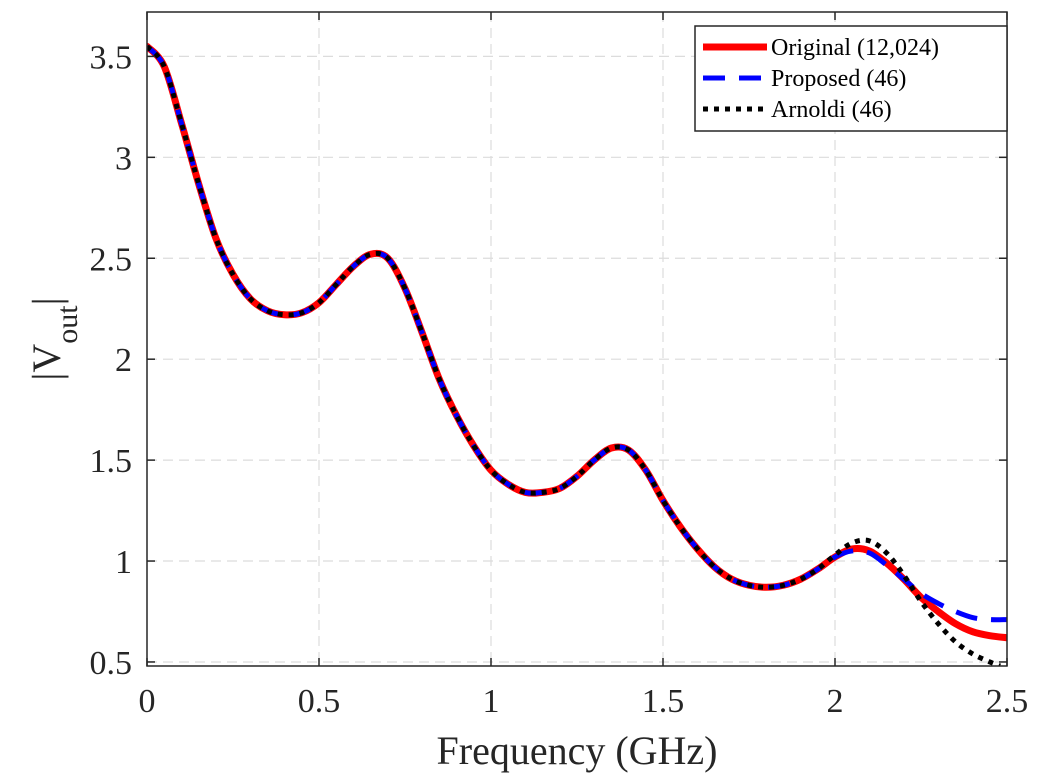  What do you see at coordinates (111, 663) in the screenshot?
I see `y-tick-label: 0.5` at bounding box center [111, 663].